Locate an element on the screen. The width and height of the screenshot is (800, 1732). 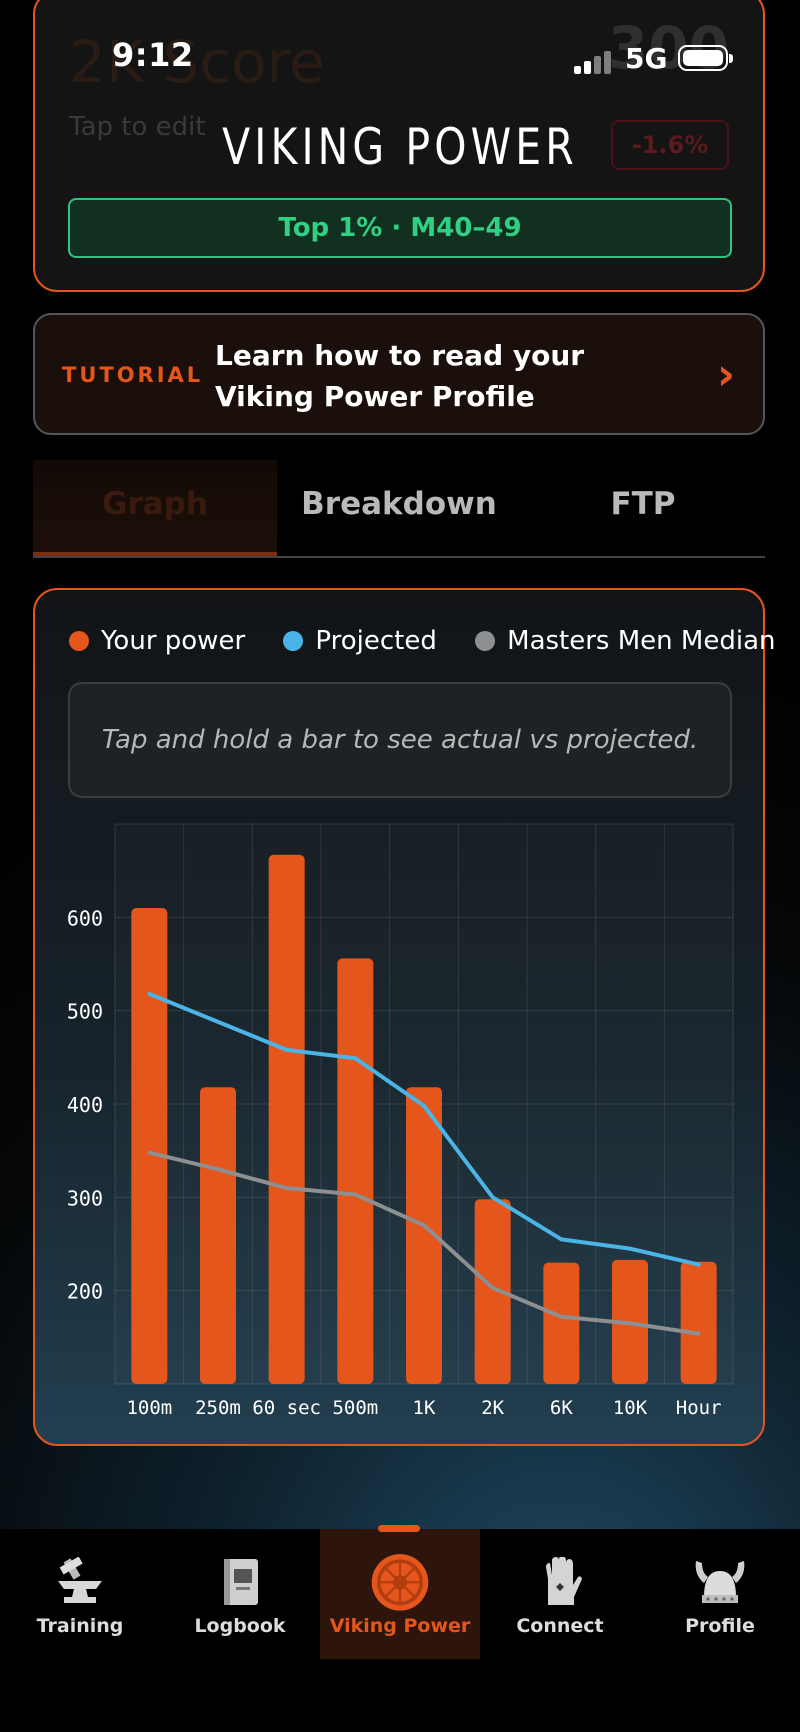
legend-median: Masters Men Median is located at coordinates (625, 641).